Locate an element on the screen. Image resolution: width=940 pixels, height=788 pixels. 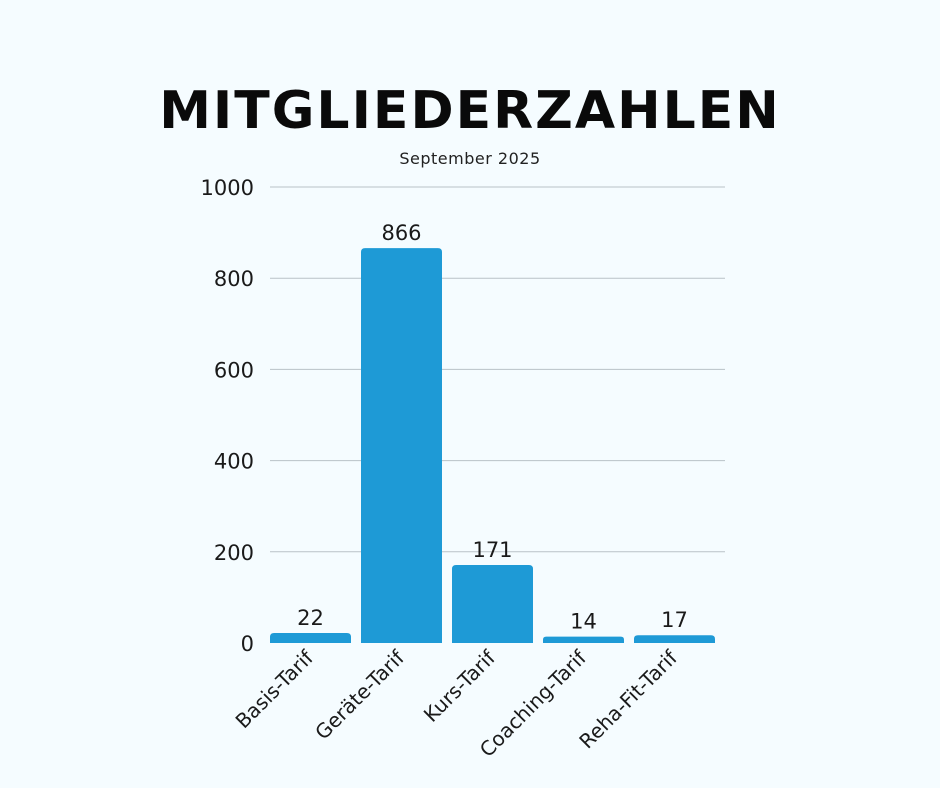
y-axis-ticks: 0 200 400 600 800 1000 is located at coordinates (227, 416).